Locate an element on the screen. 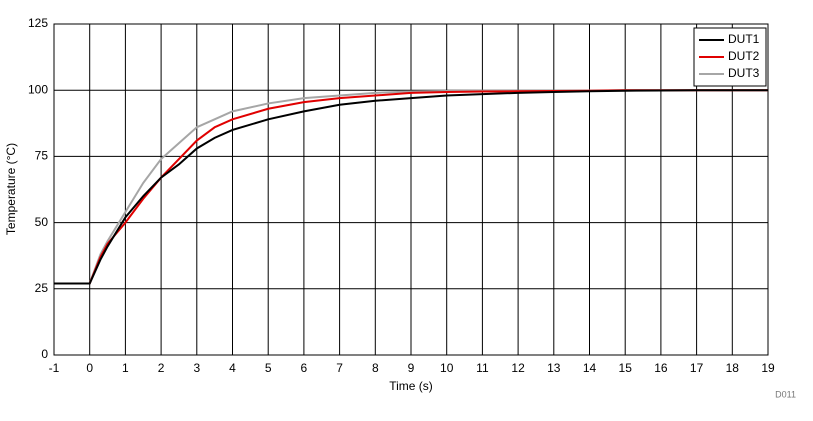 Image resolution: width=813 pixels, height=421 pixels. x-tick-label: 12 is located at coordinates (518, 368).